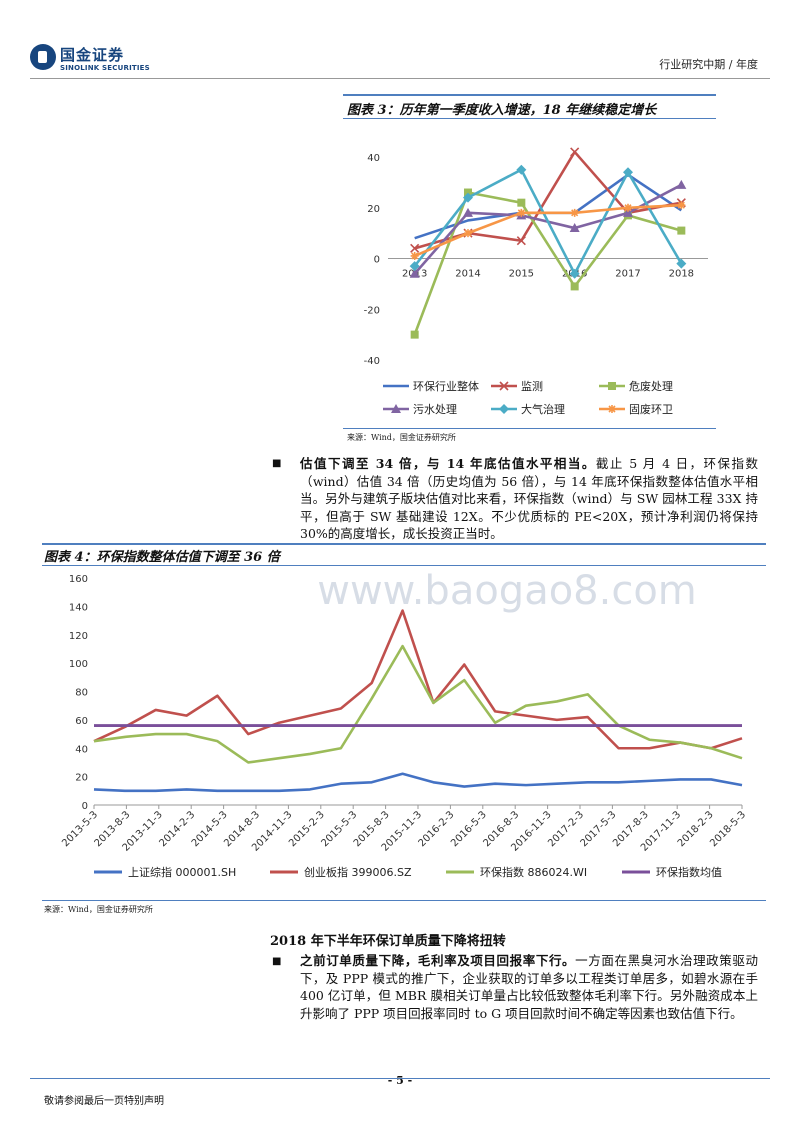  Describe the element at coordinates (92, 55) in the screenshot. I see `logo-chinese-name: 国金证券` at that location.